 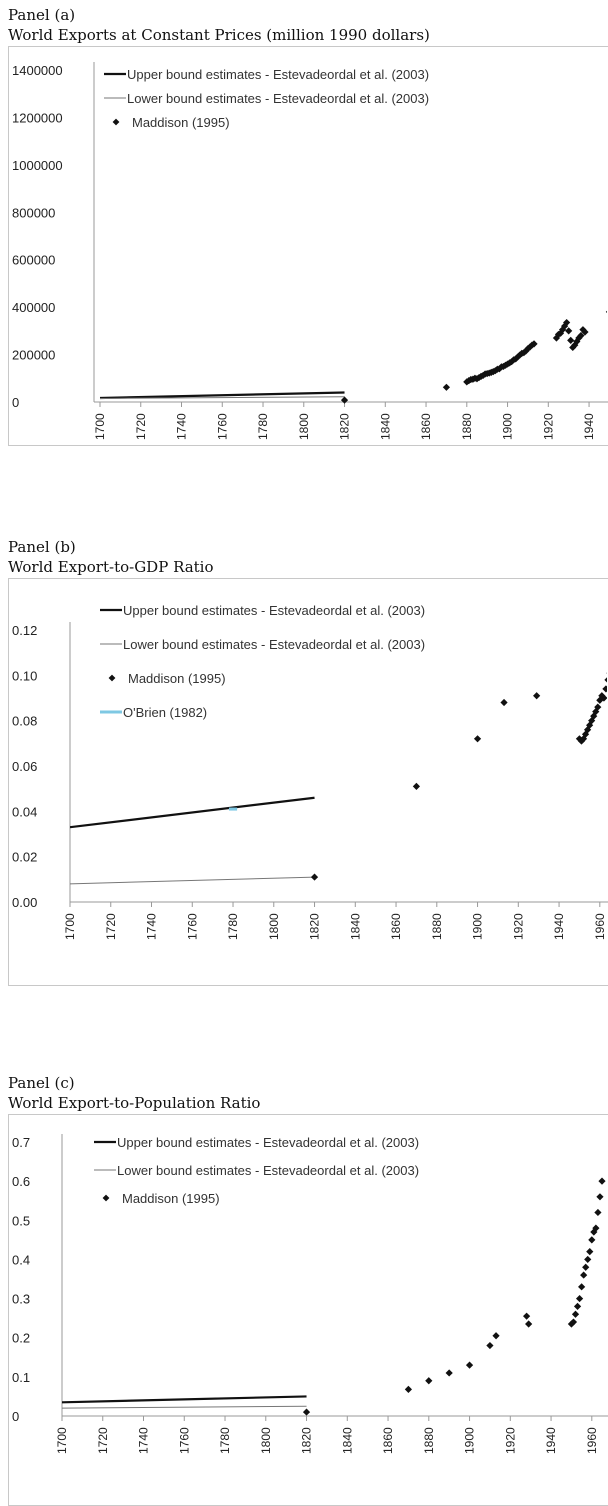 I want to click on y-tick-label: 600000, so click(x=33, y=260).